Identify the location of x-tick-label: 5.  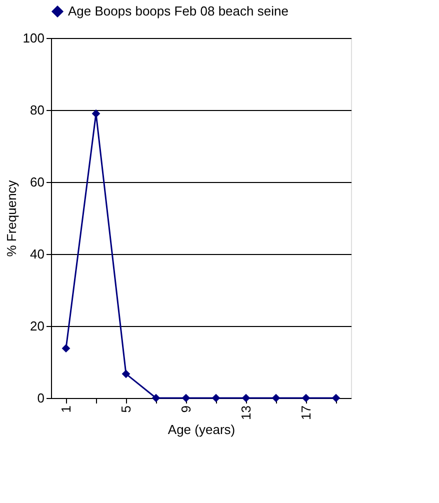
(126, 409).